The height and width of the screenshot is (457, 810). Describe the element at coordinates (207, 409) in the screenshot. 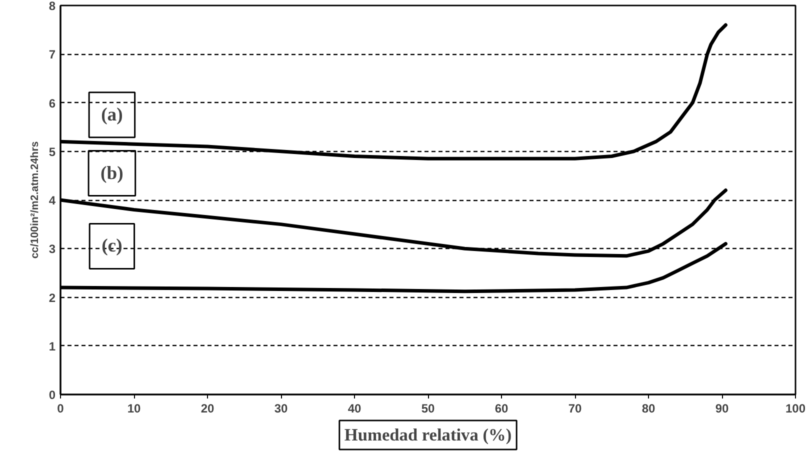

I see `x-tick-label: 20` at that location.